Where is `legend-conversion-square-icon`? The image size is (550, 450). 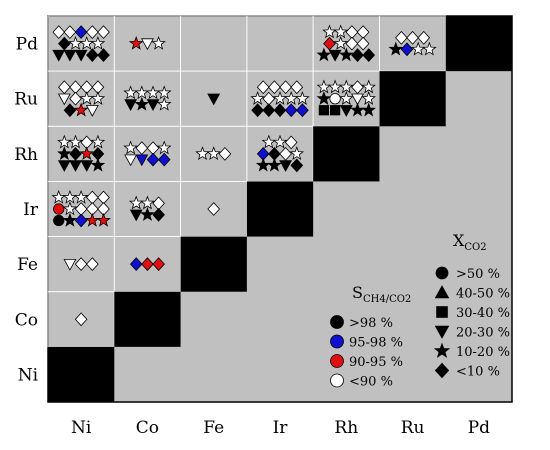
legend-conversion-square-icon is located at coordinates (442, 312).